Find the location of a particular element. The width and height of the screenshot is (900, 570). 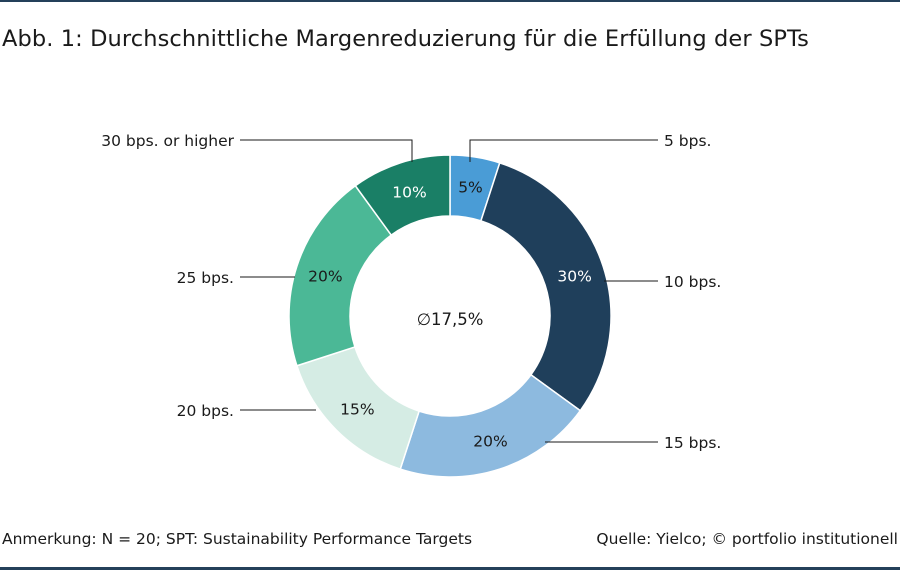

slice-percent-label: 15% is located at coordinates (357, 410).